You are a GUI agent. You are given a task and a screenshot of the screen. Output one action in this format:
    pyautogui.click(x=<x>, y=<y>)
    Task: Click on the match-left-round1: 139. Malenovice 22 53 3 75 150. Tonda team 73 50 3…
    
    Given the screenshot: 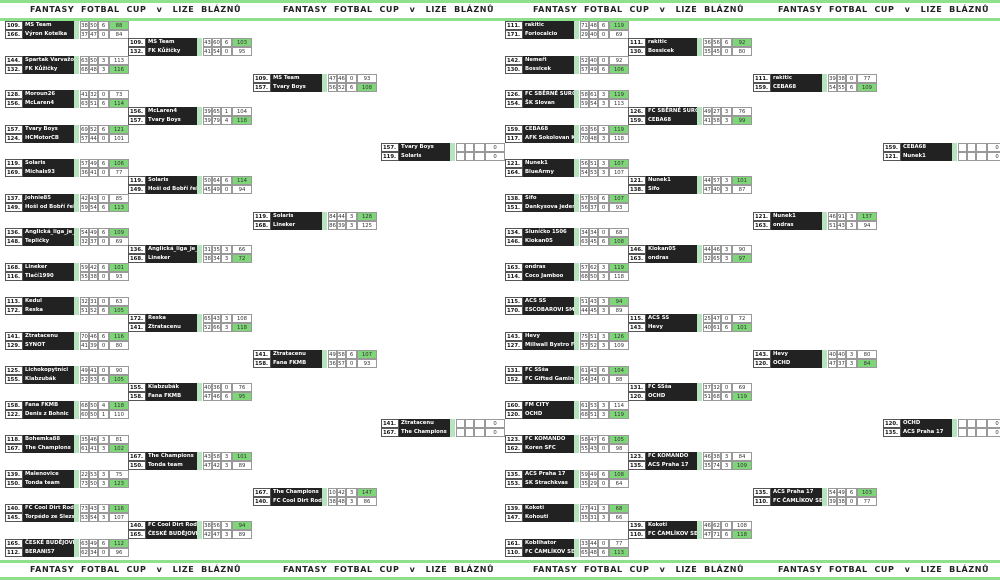 What is the action you would take?
    pyautogui.click(x=67, y=479)
    